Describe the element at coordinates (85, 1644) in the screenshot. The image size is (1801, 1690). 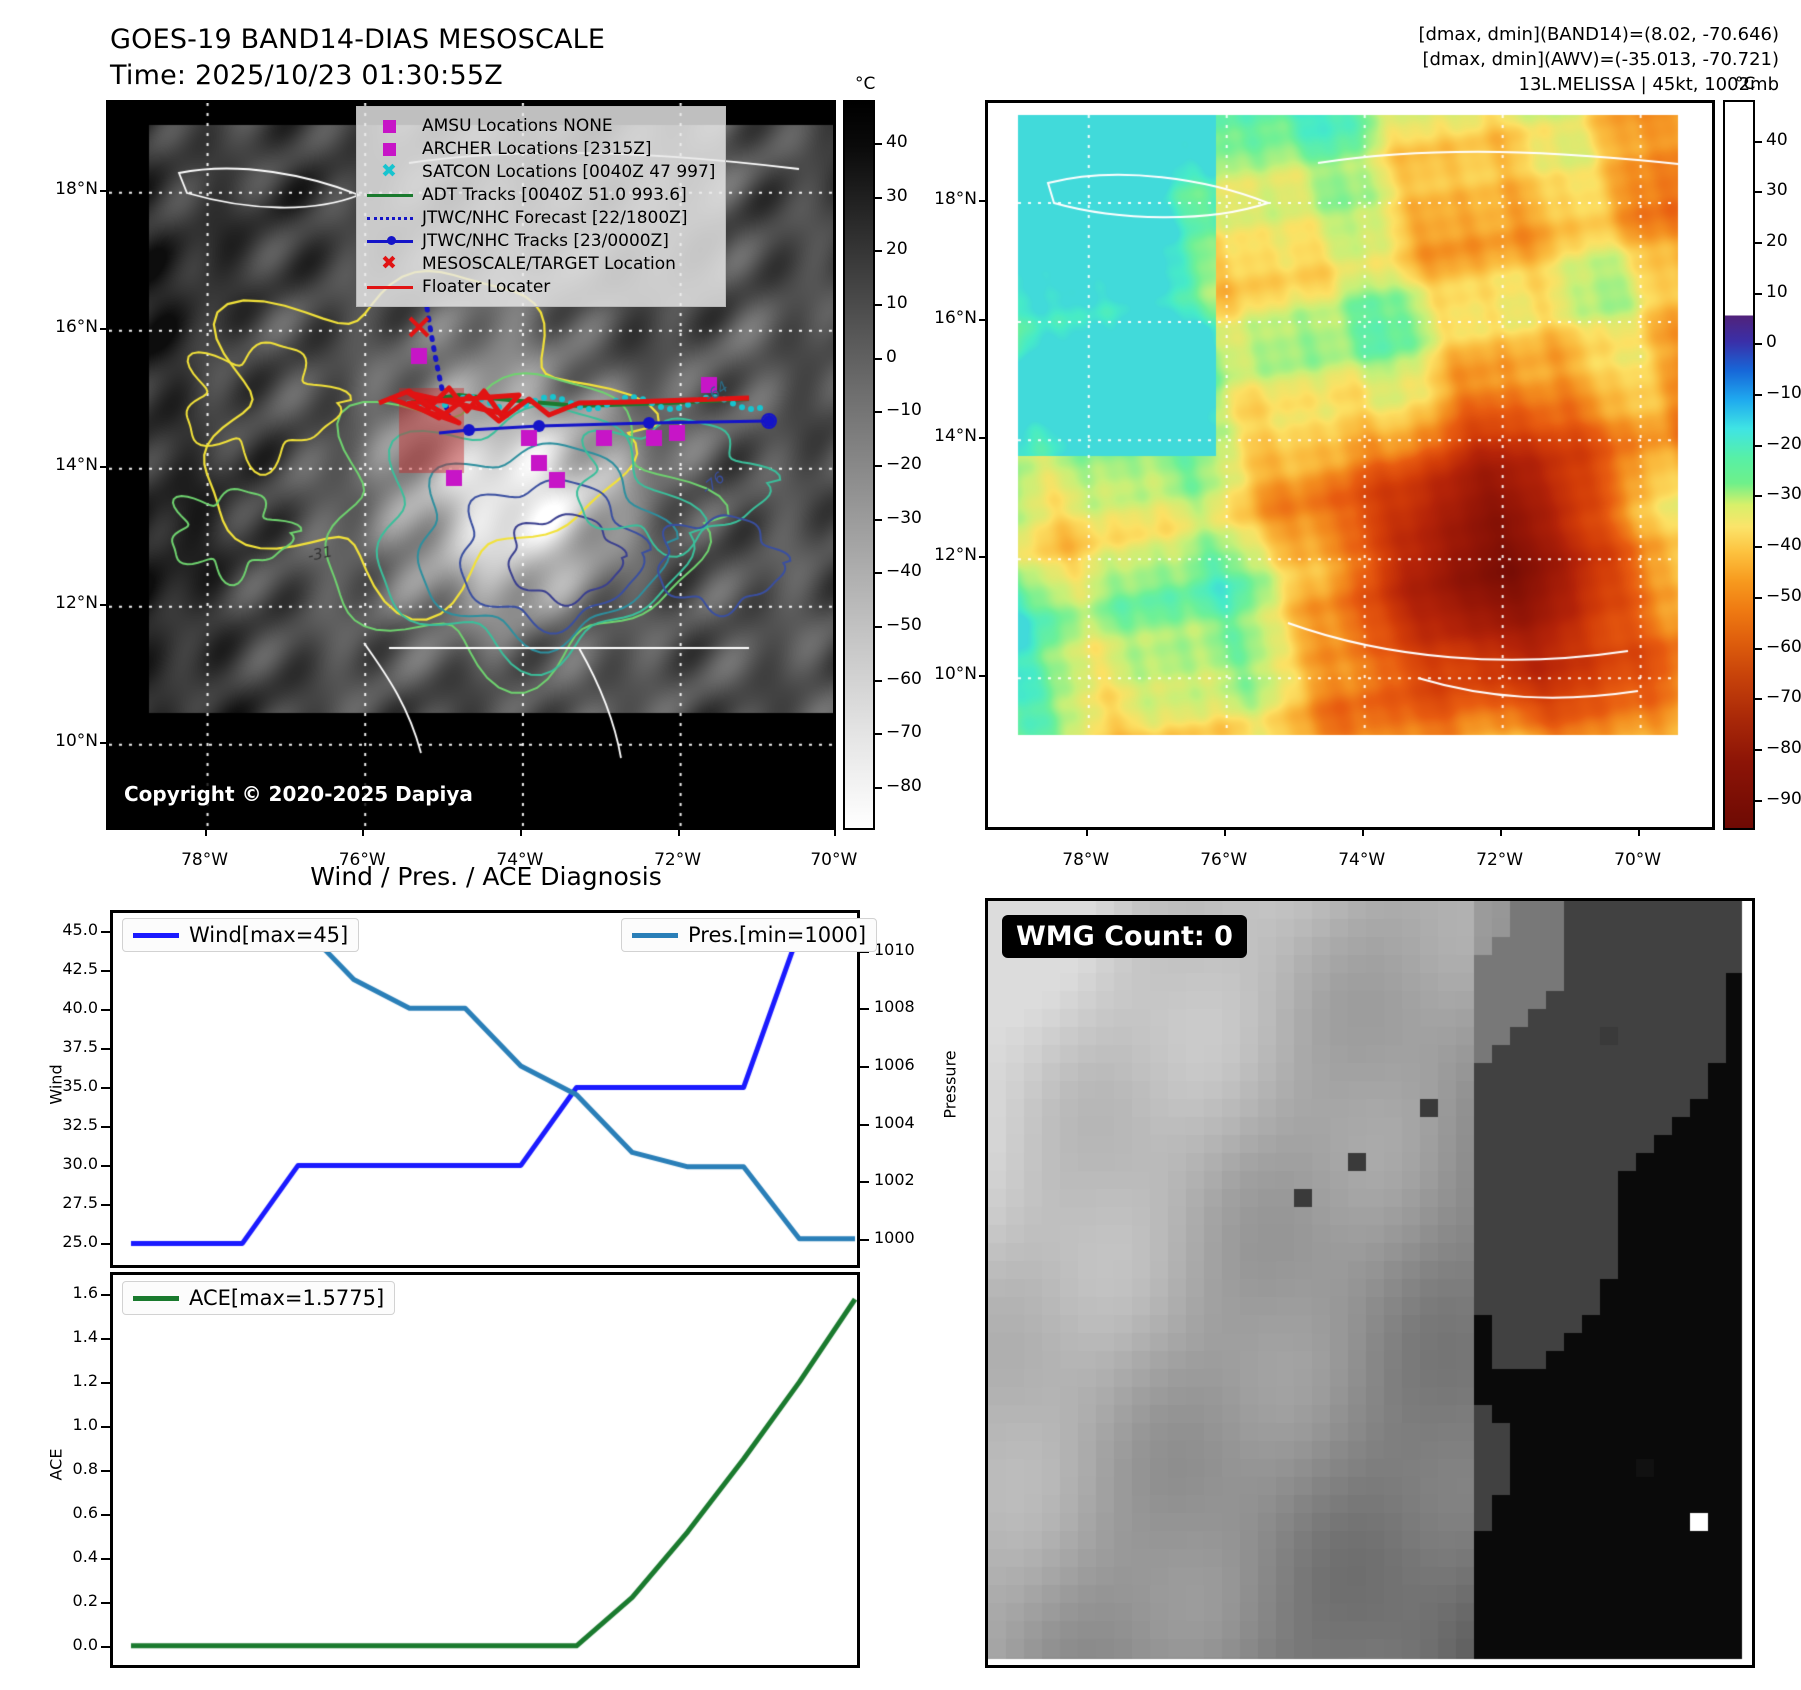
I see `ace-y-tick-8: 0.0` at that location.